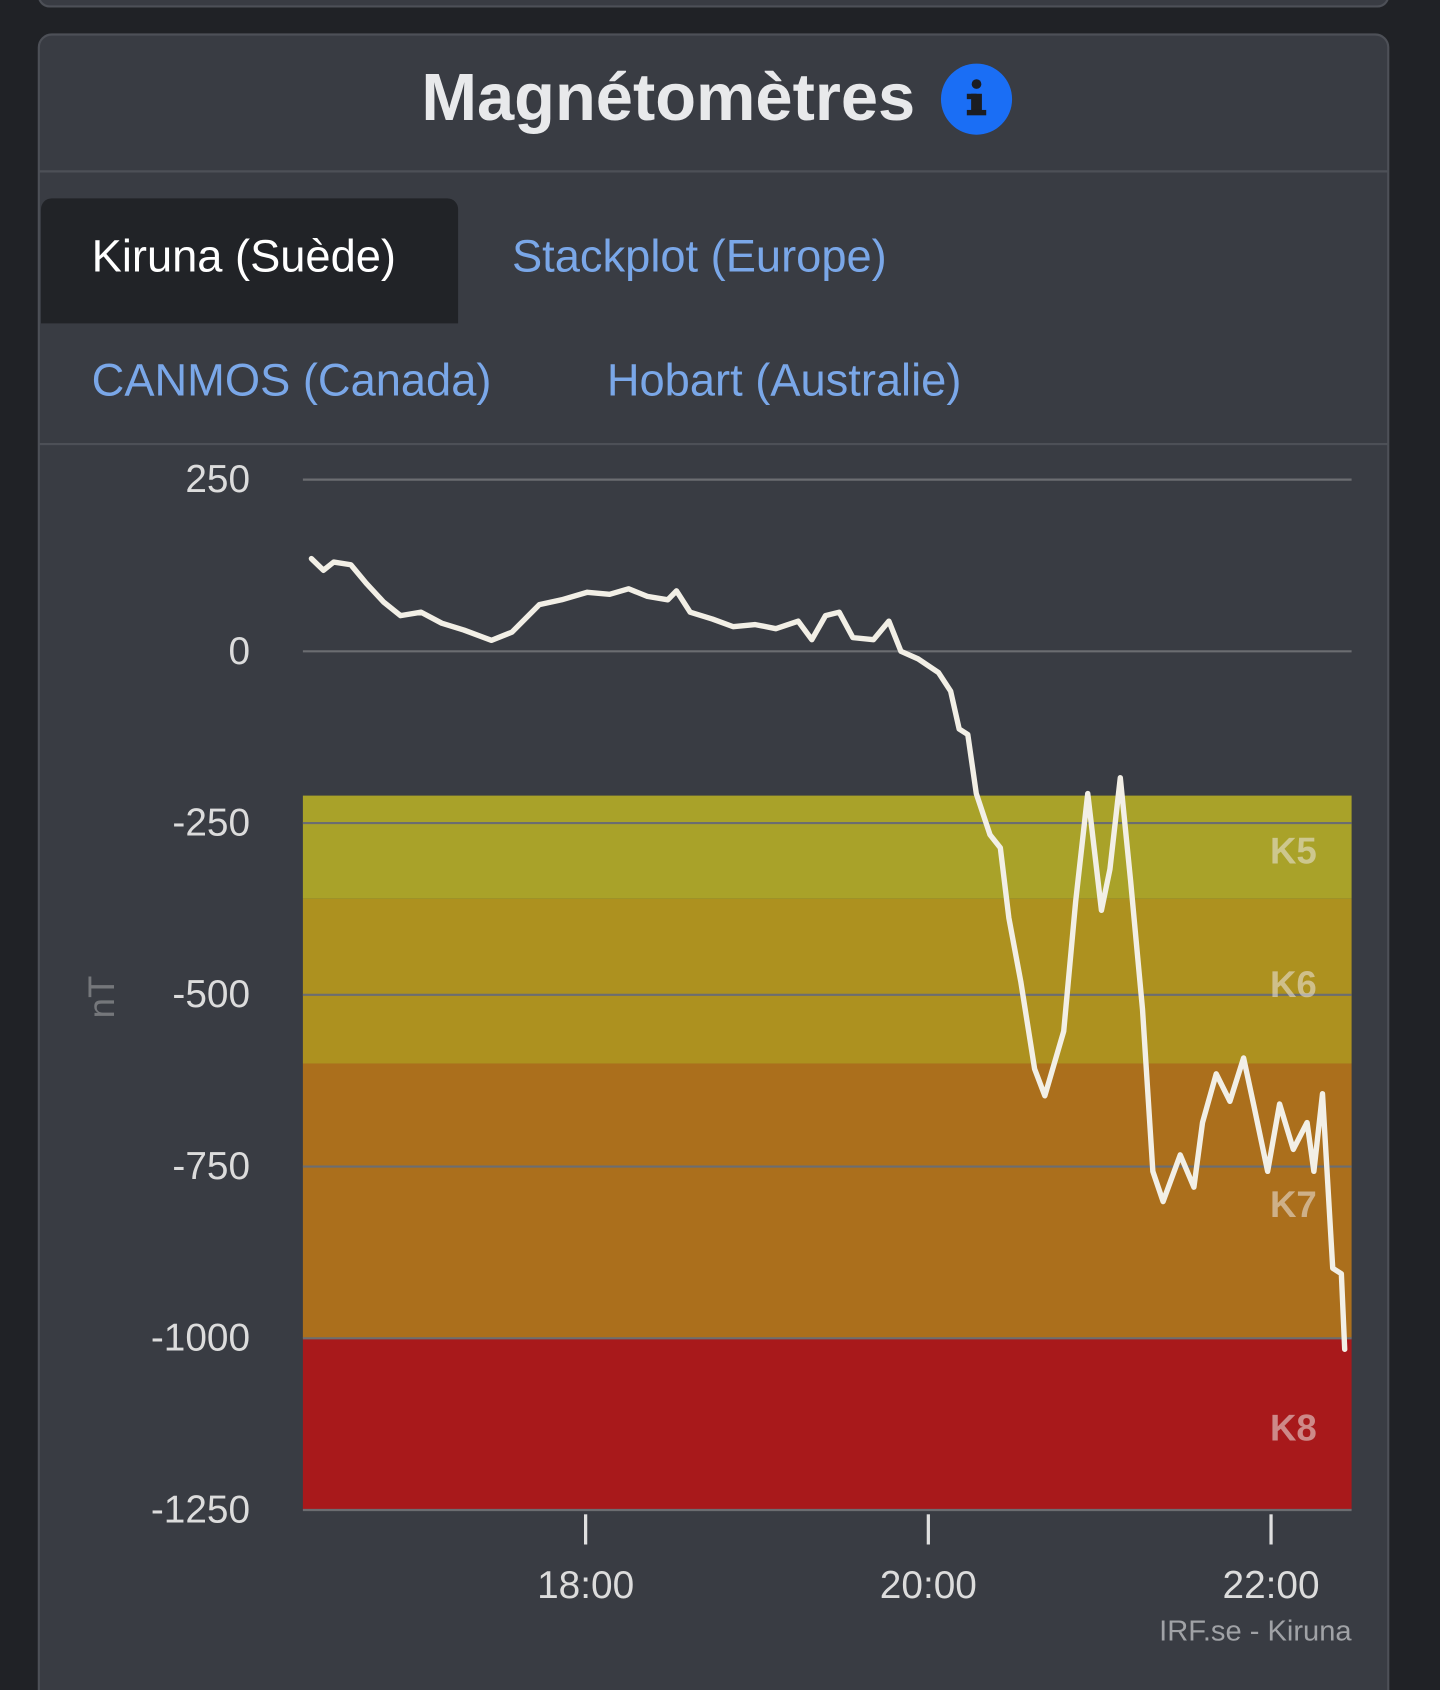  I want to click on info-icon, so click(976, 99).